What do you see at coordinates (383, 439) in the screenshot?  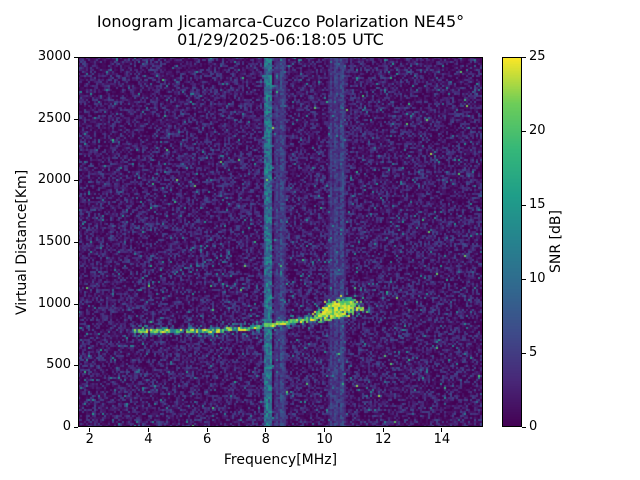 I see `x-tick-label: 12` at bounding box center [383, 439].